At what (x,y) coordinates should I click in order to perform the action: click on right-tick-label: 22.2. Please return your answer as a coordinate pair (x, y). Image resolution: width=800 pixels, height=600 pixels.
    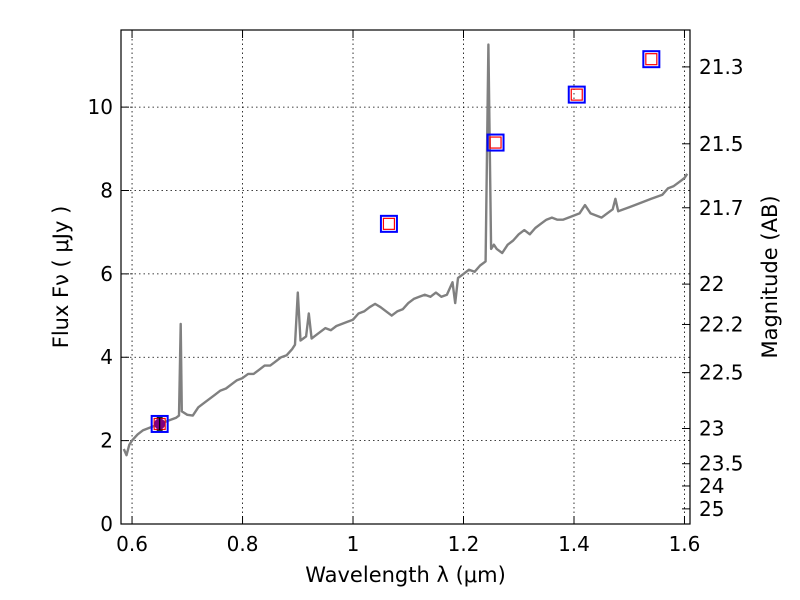
    Looking at the image, I should click on (721, 324).